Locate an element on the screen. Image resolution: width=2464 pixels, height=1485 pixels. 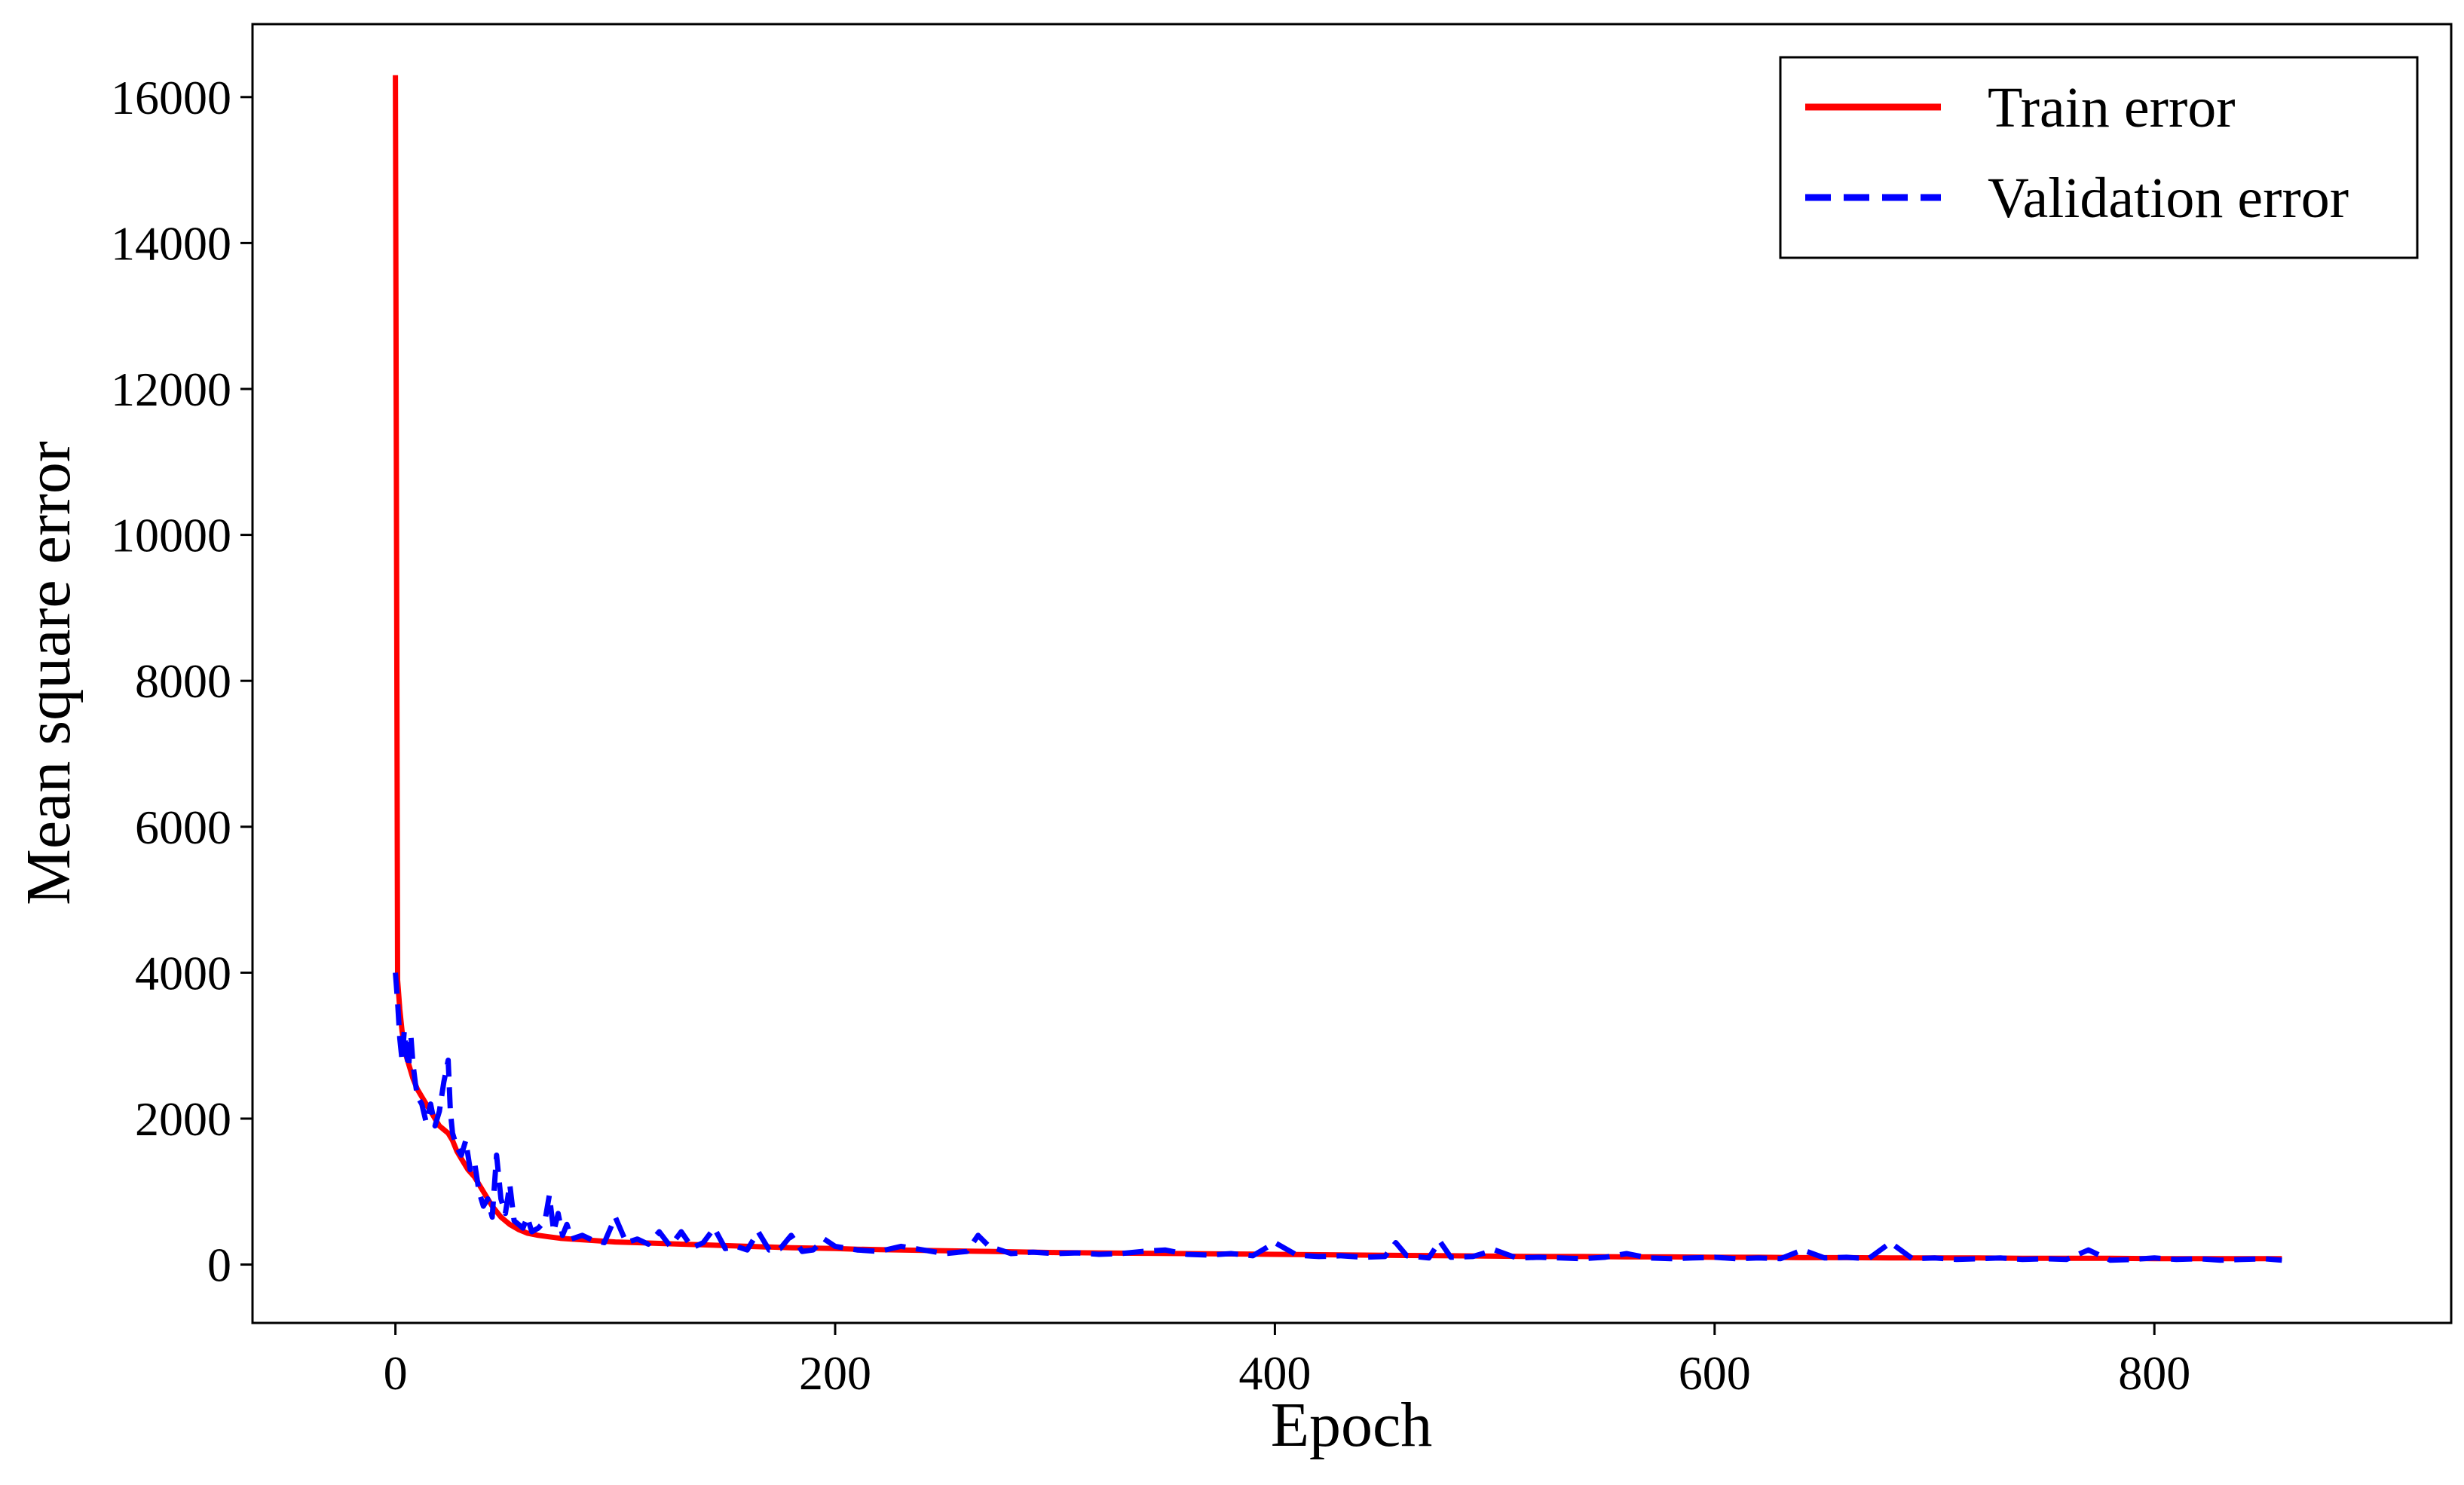
y-tick-label: 14000 is located at coordinates (171, 243).